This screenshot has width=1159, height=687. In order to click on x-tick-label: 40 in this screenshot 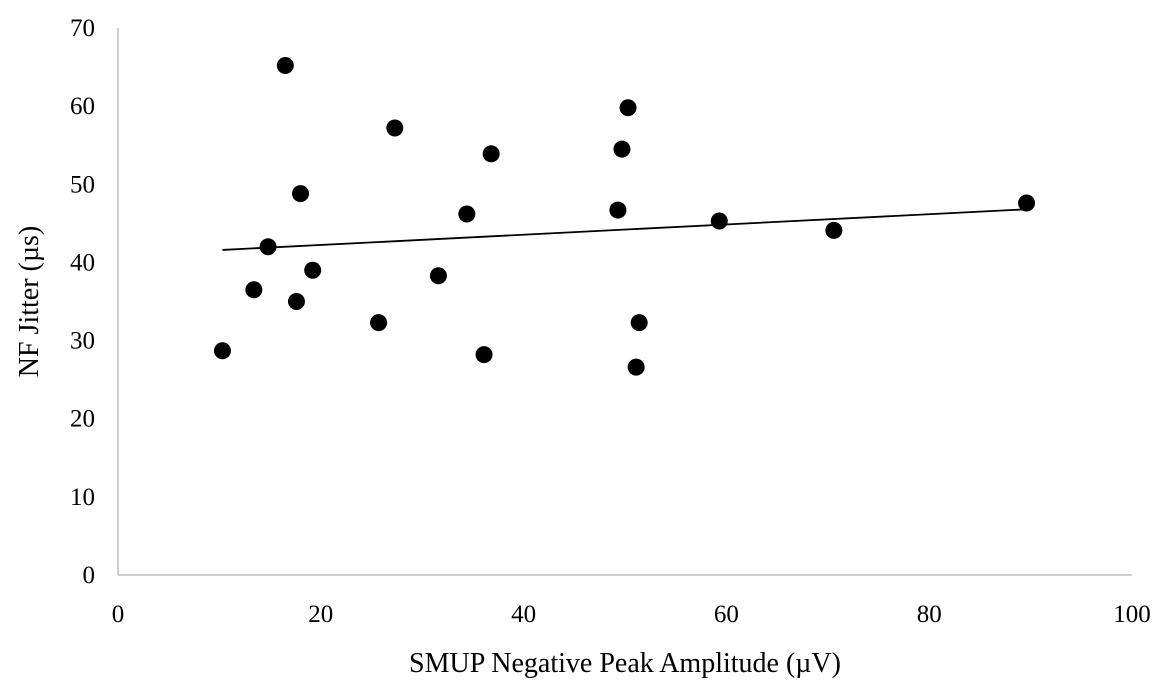, I will do `click(523, 614)`.